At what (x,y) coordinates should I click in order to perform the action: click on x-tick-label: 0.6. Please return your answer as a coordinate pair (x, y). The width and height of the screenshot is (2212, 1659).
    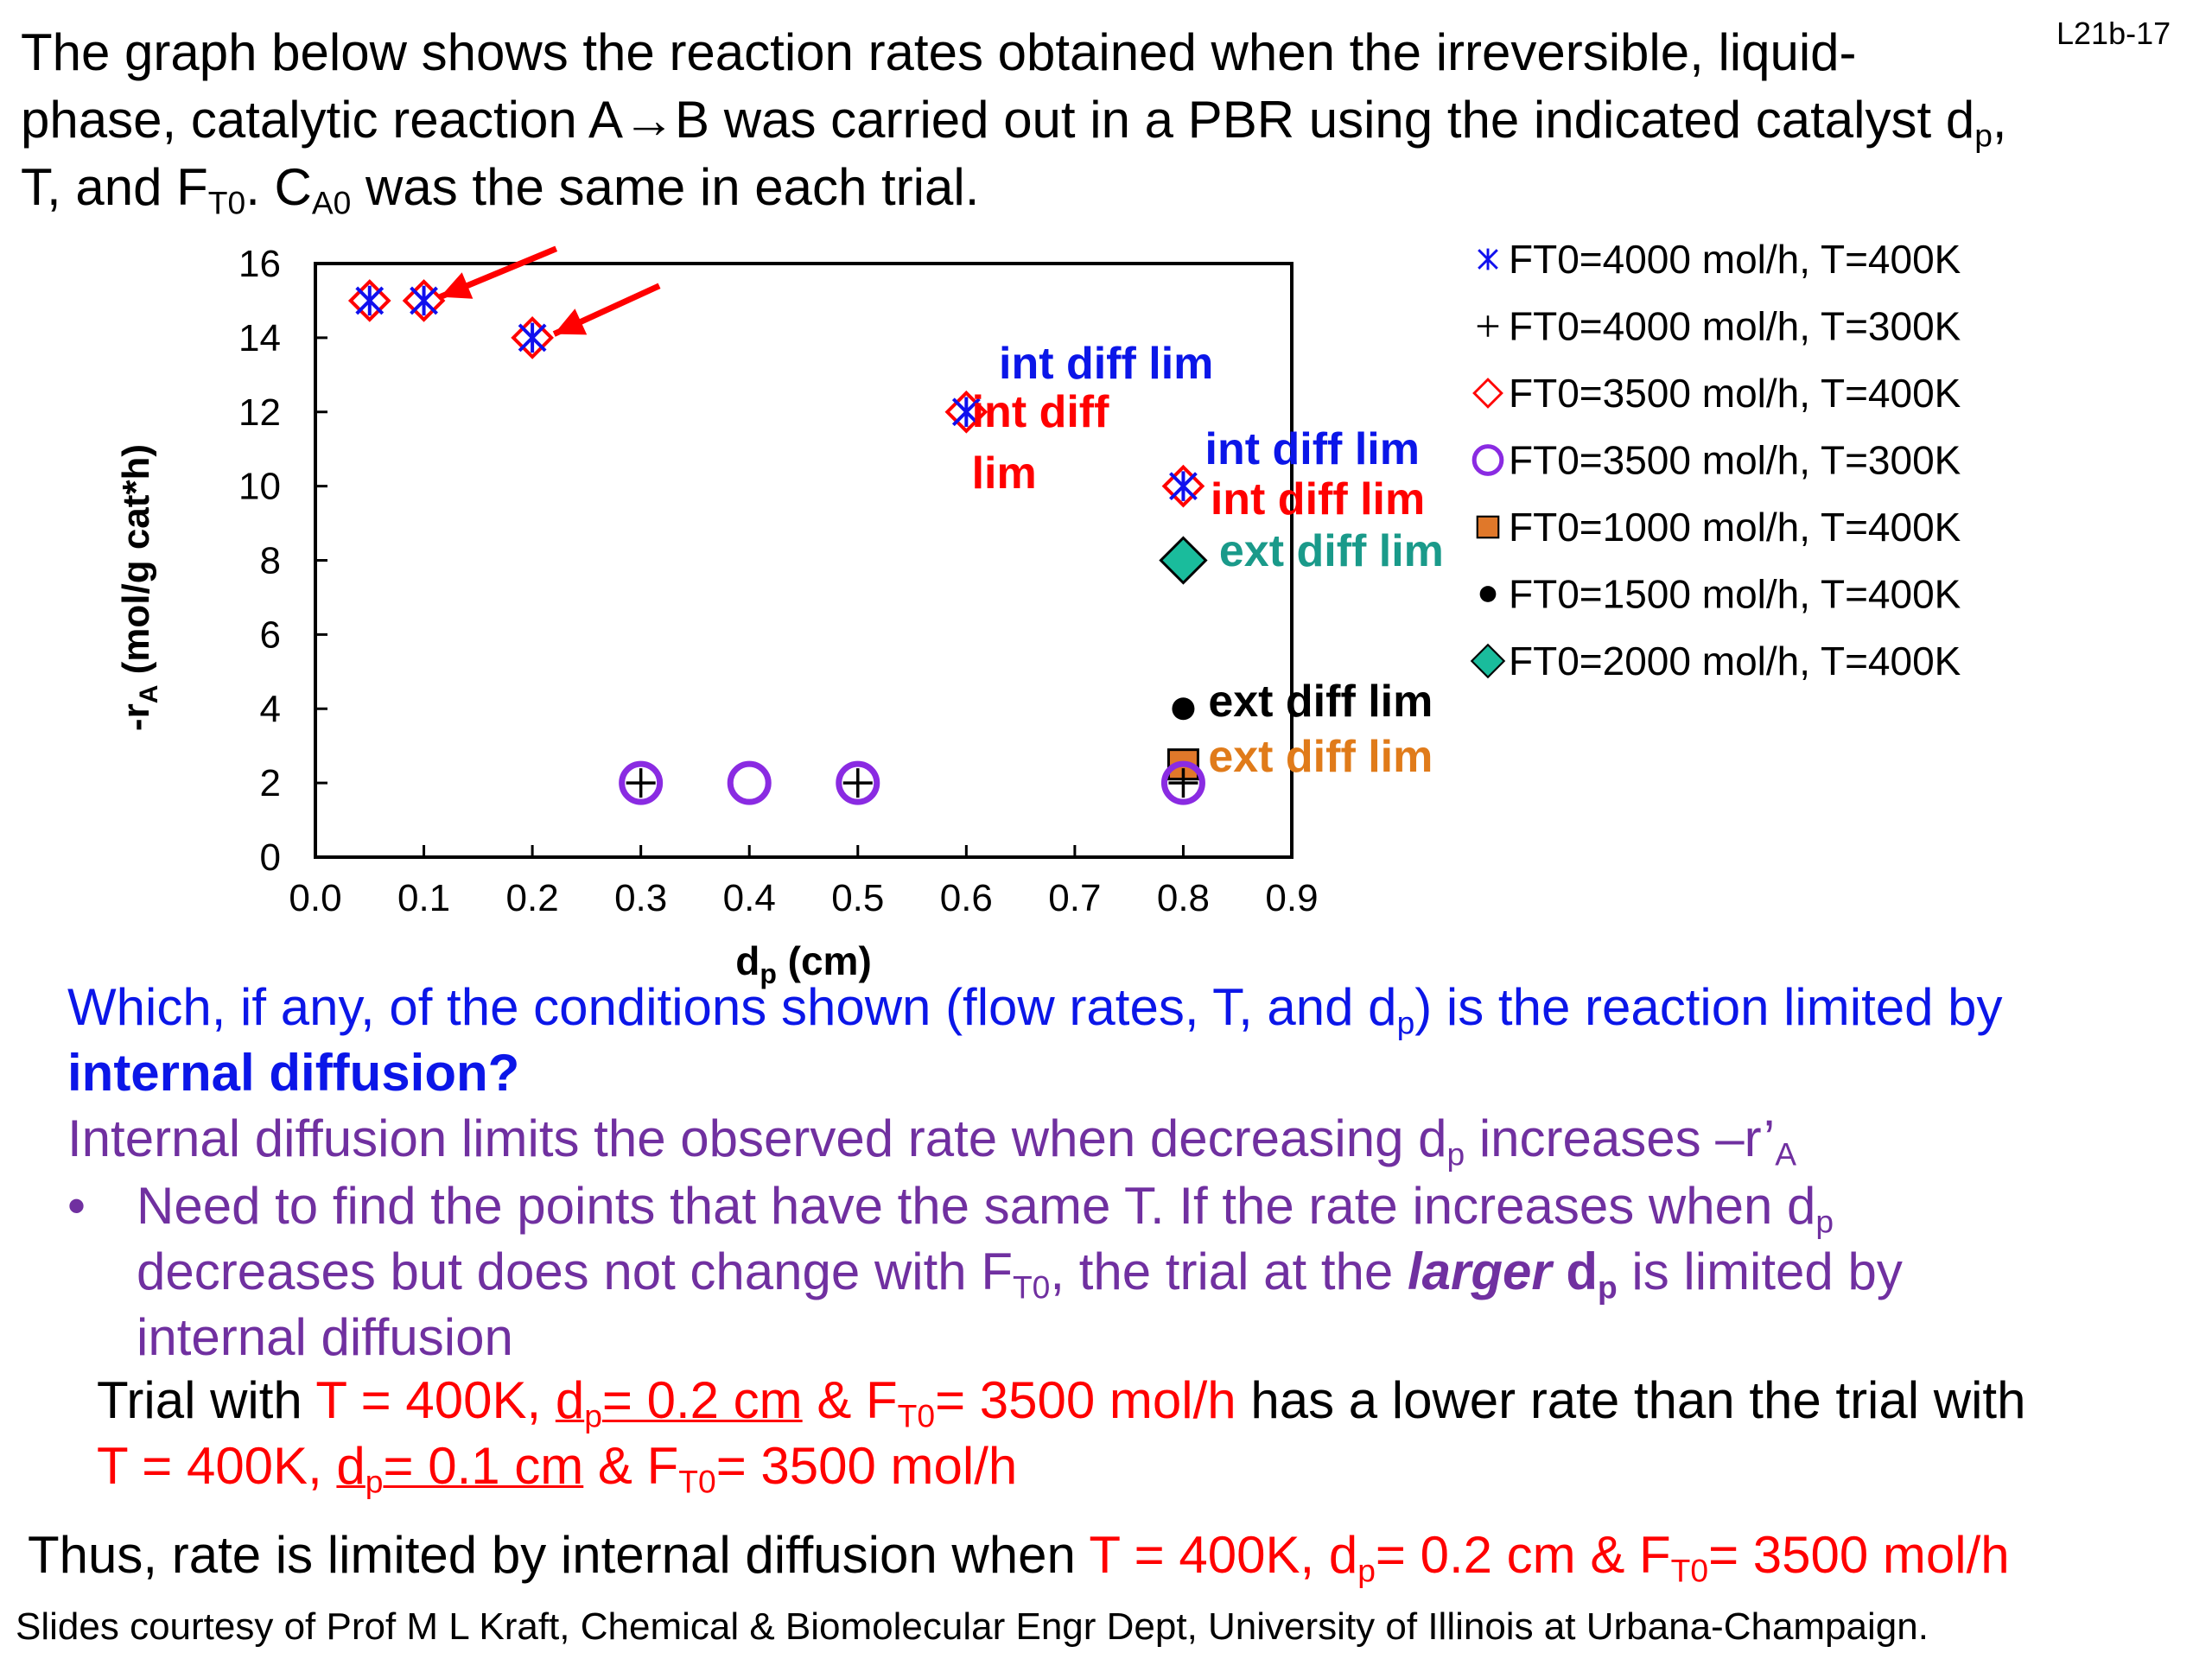
    Looking at the image, I should click on (967, 898).